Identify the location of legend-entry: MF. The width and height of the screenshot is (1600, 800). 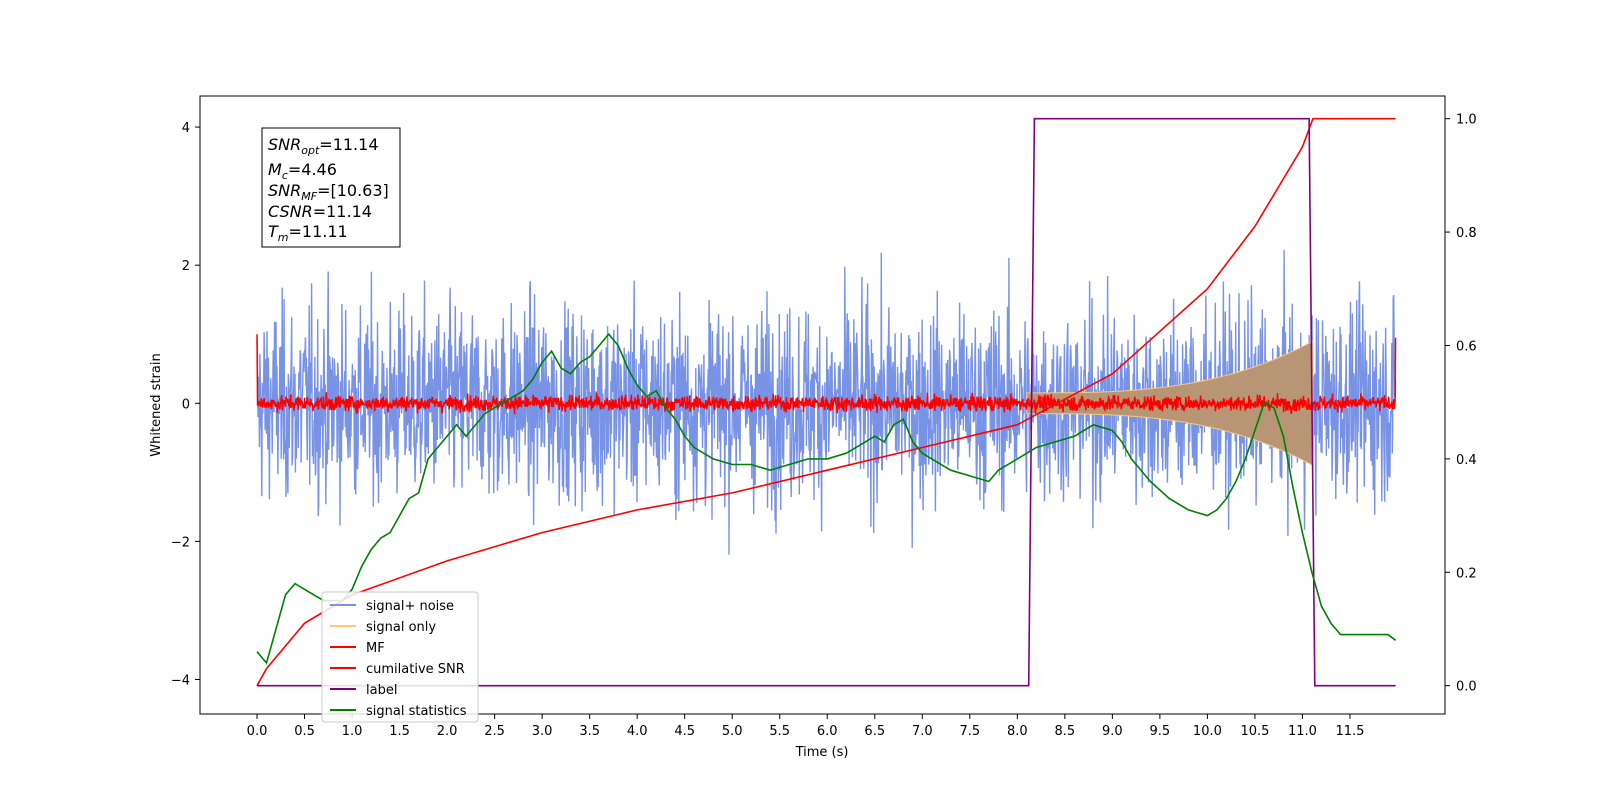
(375, 648).